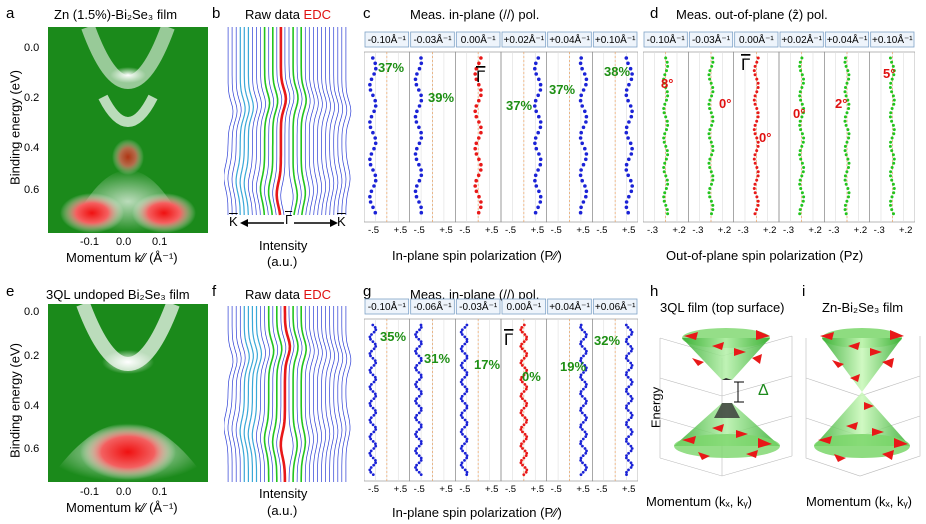  Describe the element at coordinates (841, 103) in the screenshot. I see `polarization-value-label: 2°` at that location.